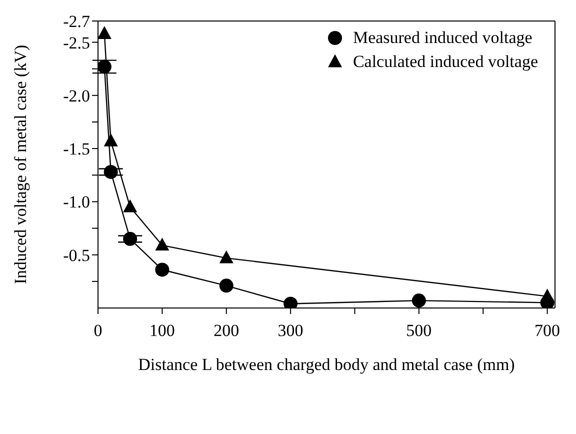  Describe the element at coordinates (419, 330) in the screenshot. I see `x-tick-label: 500` at that location.